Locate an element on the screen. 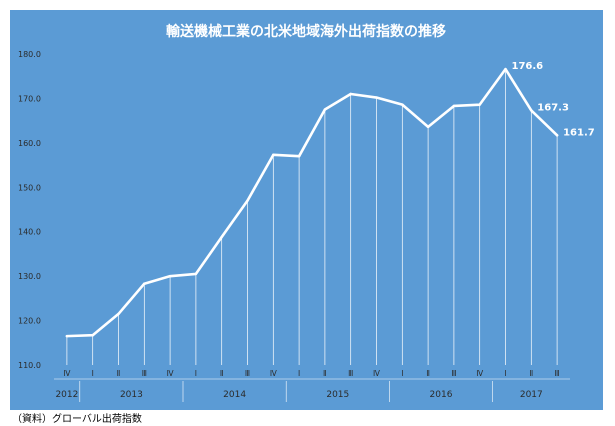 This screenshot has width=615, height=426. year-label: 2014 is located at coordinates (234, 395).